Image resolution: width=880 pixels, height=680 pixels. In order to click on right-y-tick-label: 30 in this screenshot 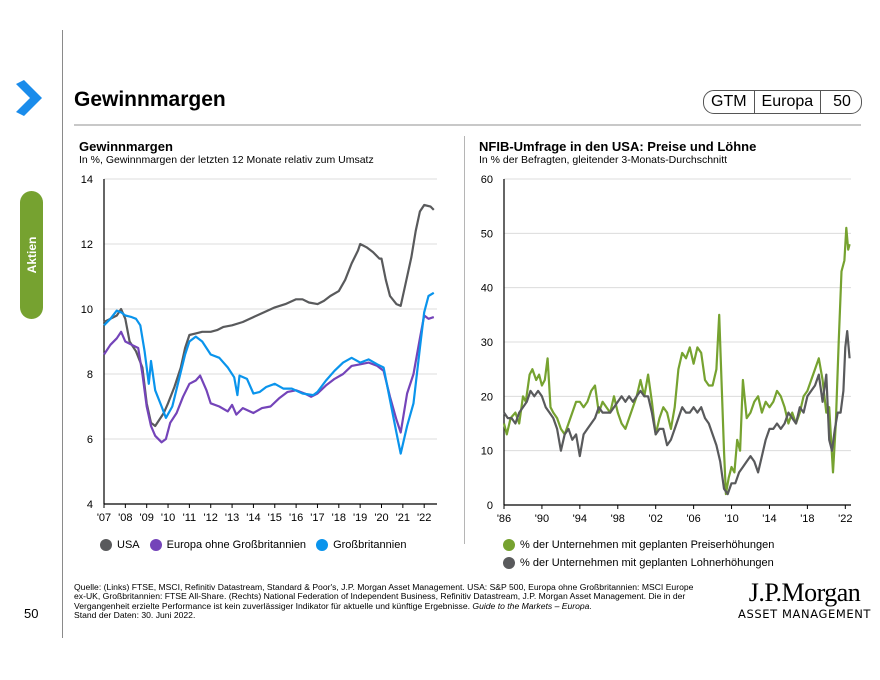, I will do `click(487, 343)`.